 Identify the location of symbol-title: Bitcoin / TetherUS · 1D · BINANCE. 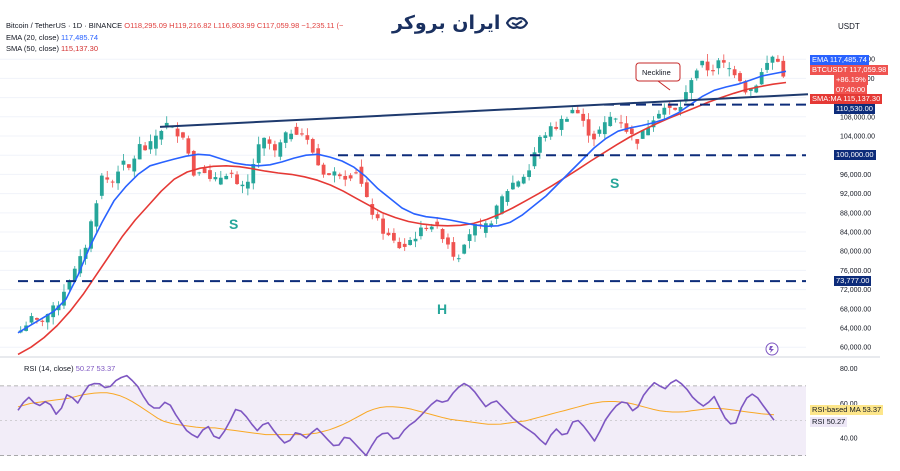
(64, 25).